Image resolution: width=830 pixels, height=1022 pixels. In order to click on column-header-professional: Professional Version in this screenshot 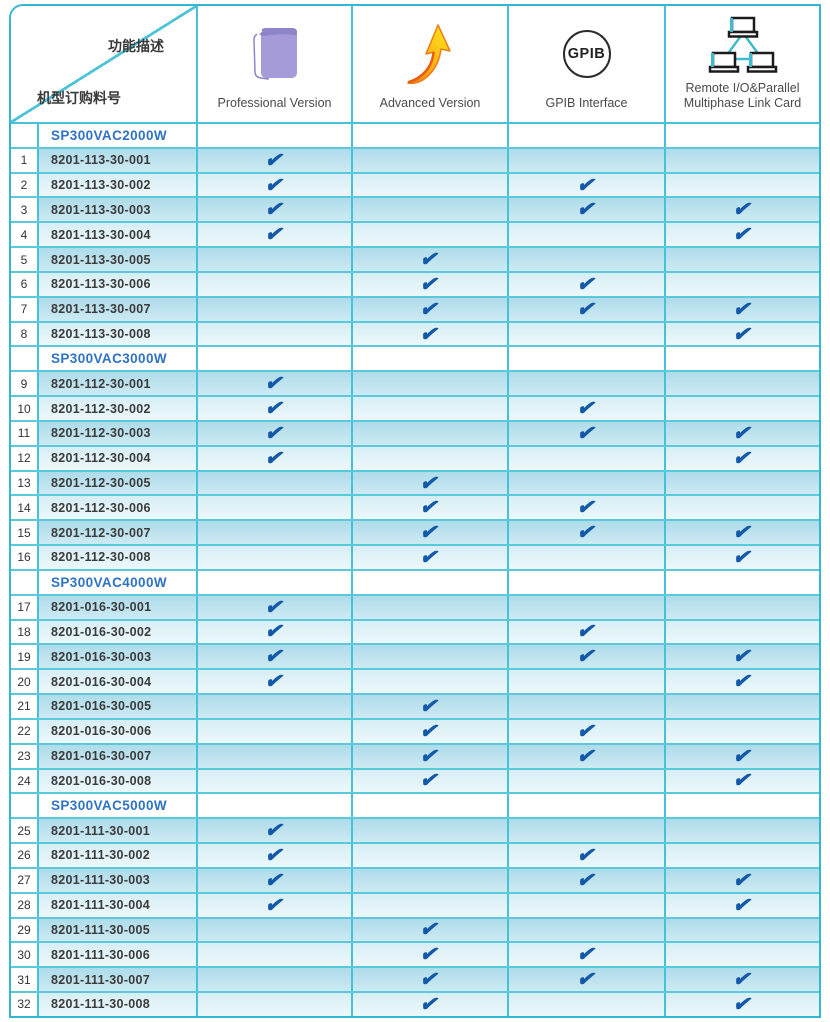, I will do `click(275, 64)`.